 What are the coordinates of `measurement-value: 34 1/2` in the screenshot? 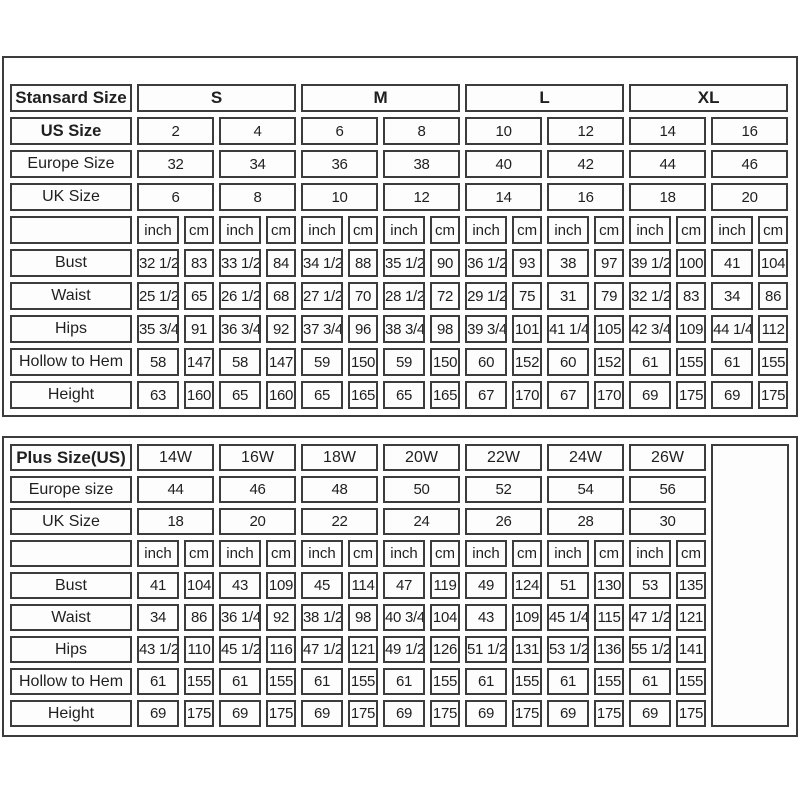 It's located at (322, 263).